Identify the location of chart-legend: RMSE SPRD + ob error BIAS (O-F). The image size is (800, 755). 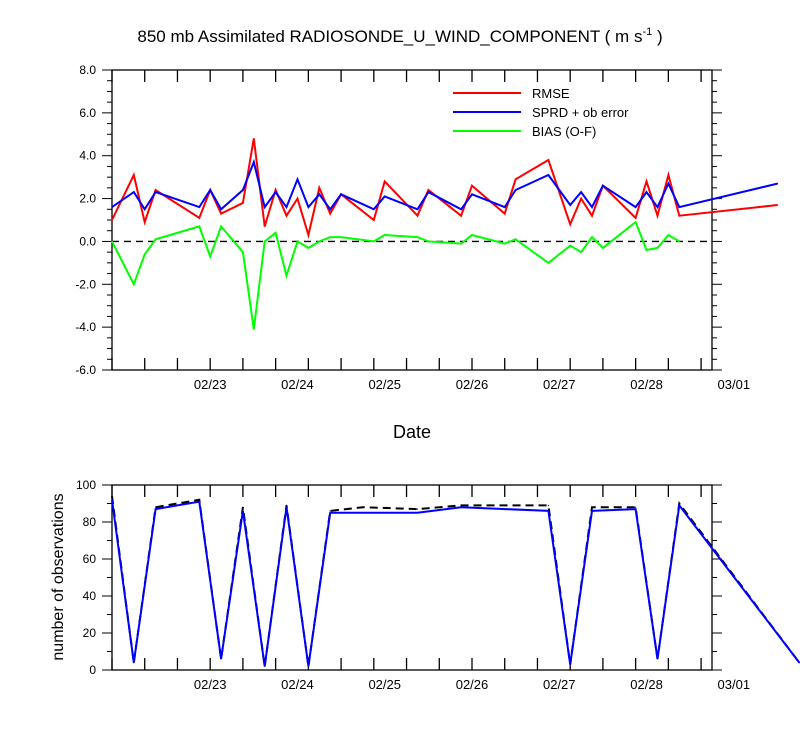
(541, 112).